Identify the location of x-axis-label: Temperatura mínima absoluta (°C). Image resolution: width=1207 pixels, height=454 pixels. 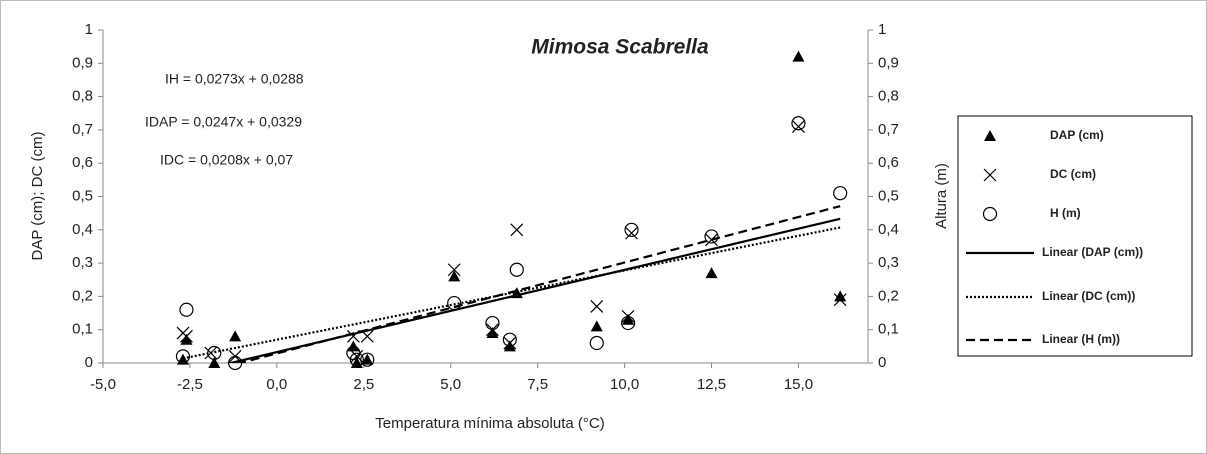
(489, 423).